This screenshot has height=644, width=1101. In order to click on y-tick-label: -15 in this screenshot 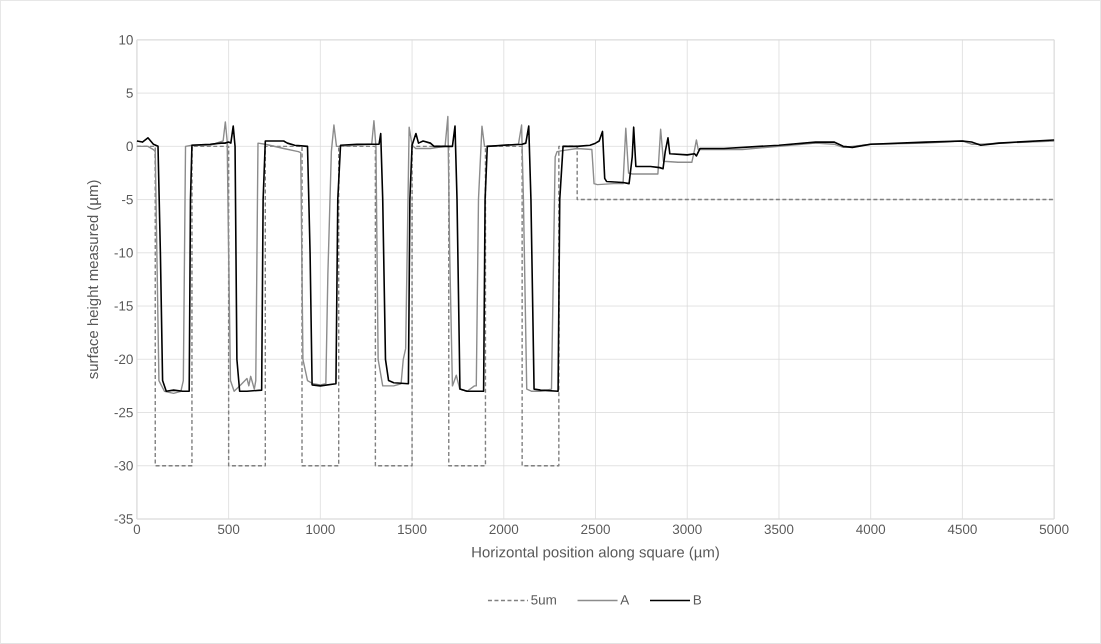, I will do `click(123, 306)`.